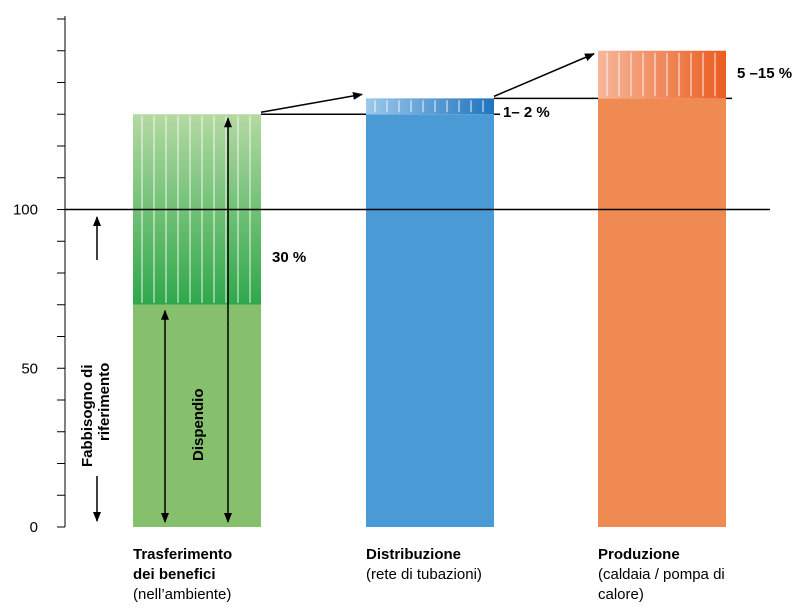 The image size is (804, 613). Describe the element at coordinates (183, 554) in the screenshot. I see `category-title: Trasferimento` at that location.